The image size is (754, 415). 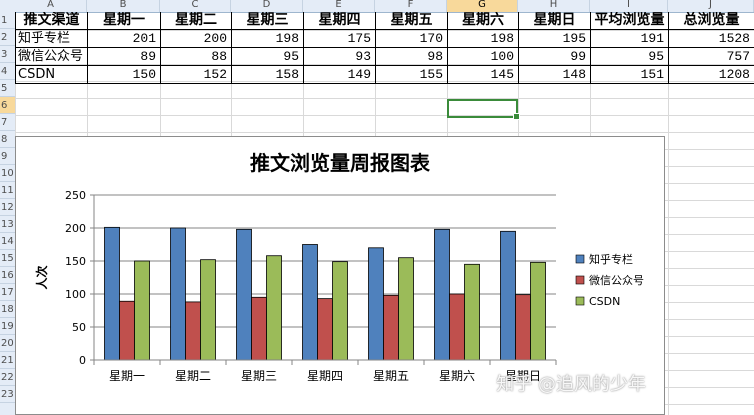 I want to click on row-header-14: 14, so click(x=7, y=241).